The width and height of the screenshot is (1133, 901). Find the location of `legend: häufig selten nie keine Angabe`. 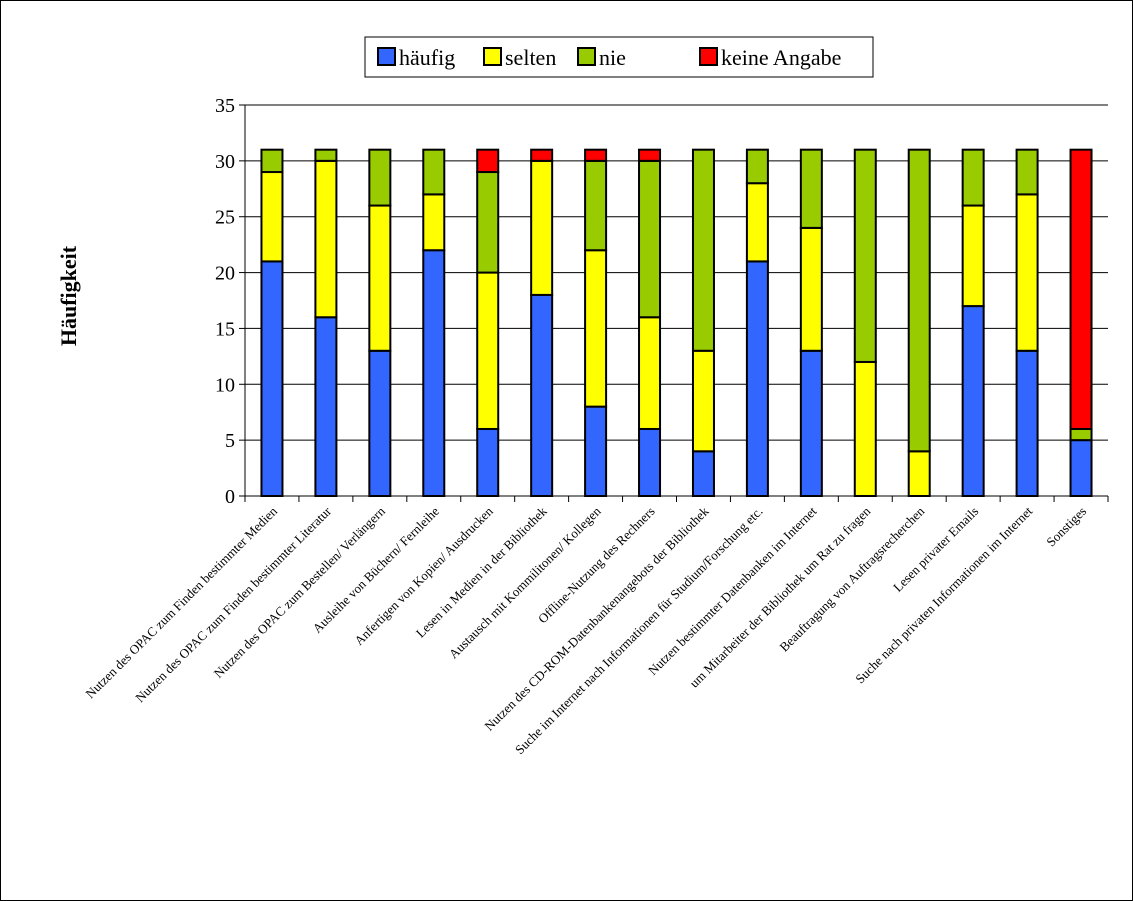

legend: häufig selten nie keine Angabe is located at coordinates (619, 57).